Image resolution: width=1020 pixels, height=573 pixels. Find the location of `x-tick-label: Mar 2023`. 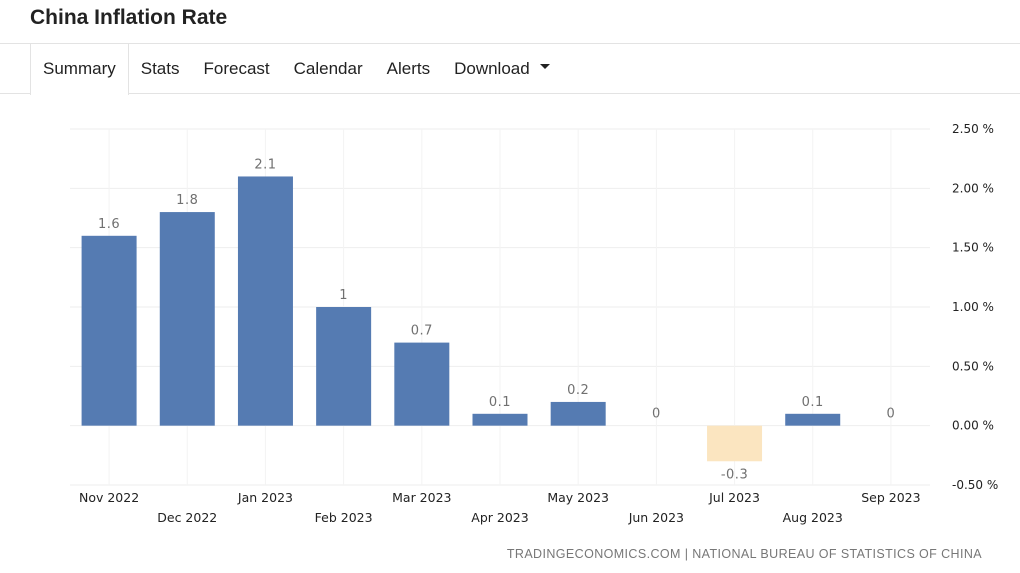

x-tick-label: Mar 2023 is located at coordinates (421, 497).